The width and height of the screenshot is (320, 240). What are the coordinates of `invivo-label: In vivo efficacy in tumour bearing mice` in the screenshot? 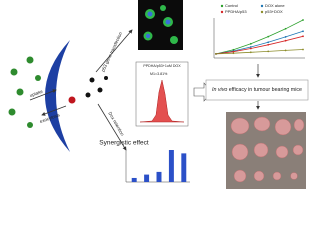 It's located at (257, 90).